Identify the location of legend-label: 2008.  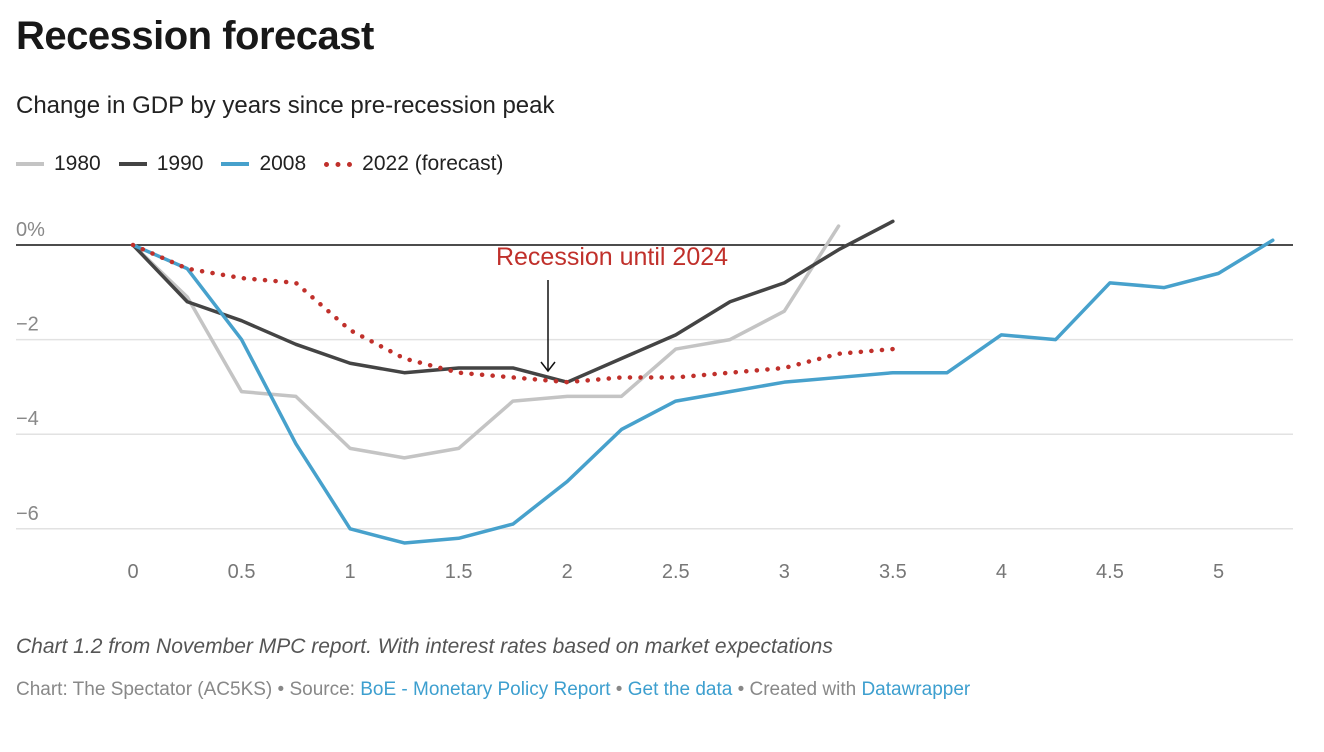
(283, 163).